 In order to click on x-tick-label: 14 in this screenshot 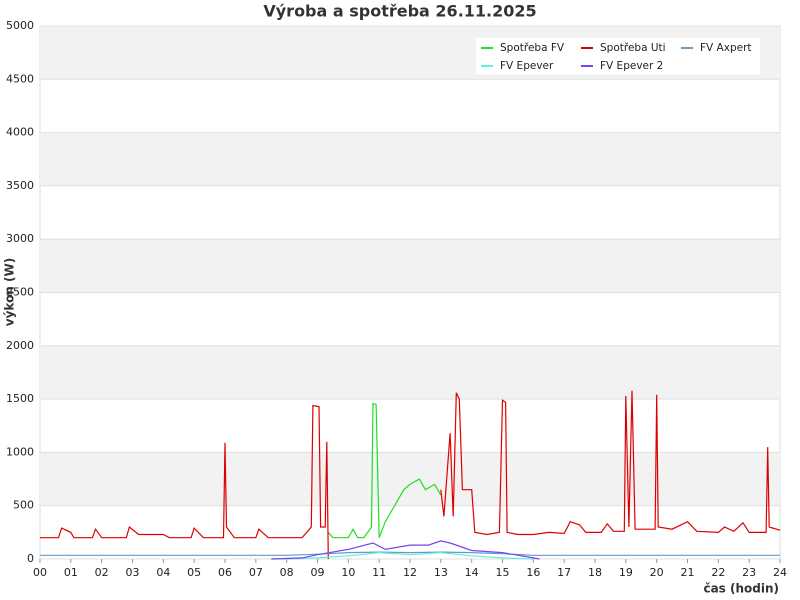, I will do `click(472, 572)`.